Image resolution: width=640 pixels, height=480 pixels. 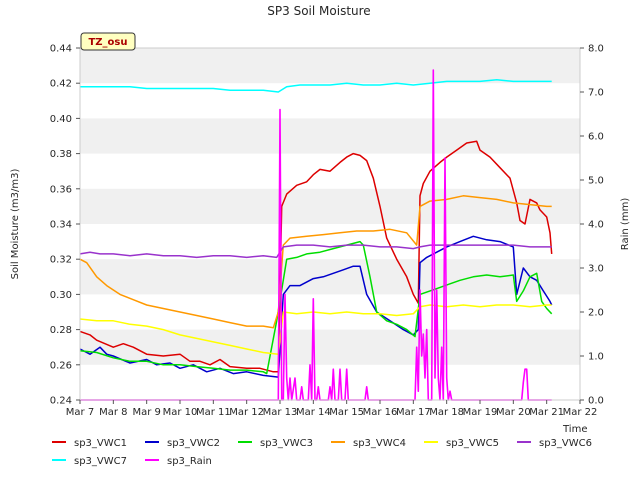 I want to click on badge-box, so click(x=108, y=41).